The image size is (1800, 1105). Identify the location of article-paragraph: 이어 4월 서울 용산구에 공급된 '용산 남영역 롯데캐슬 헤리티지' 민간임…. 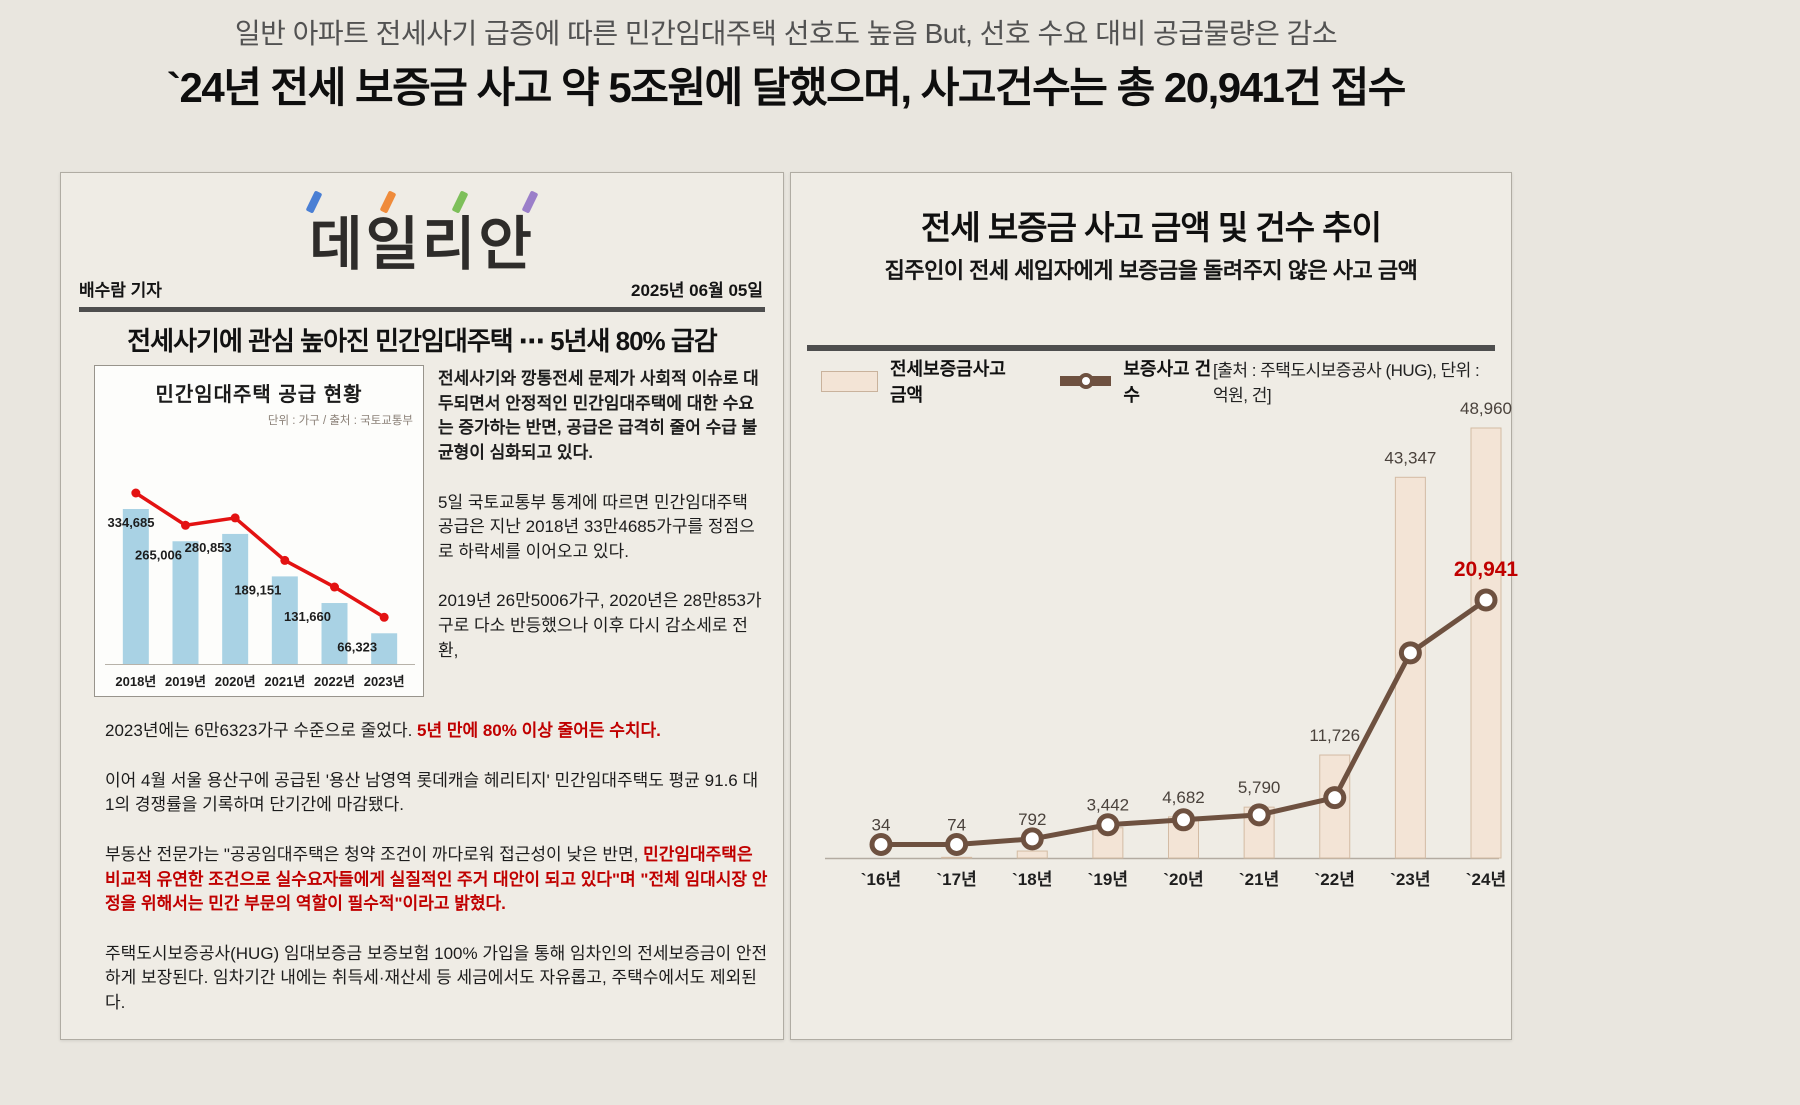
(432, 792).